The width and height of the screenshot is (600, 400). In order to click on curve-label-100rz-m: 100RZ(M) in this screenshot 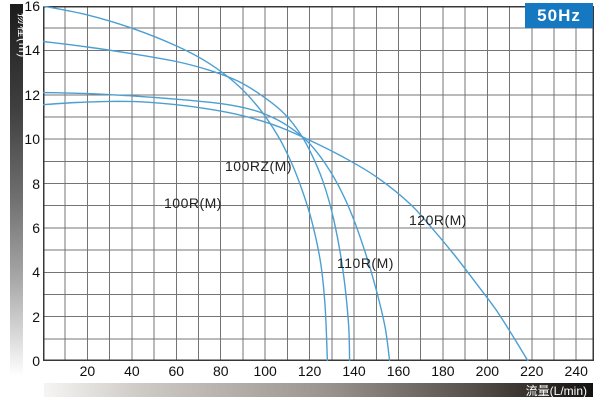, I will do `click(259, 166)`.